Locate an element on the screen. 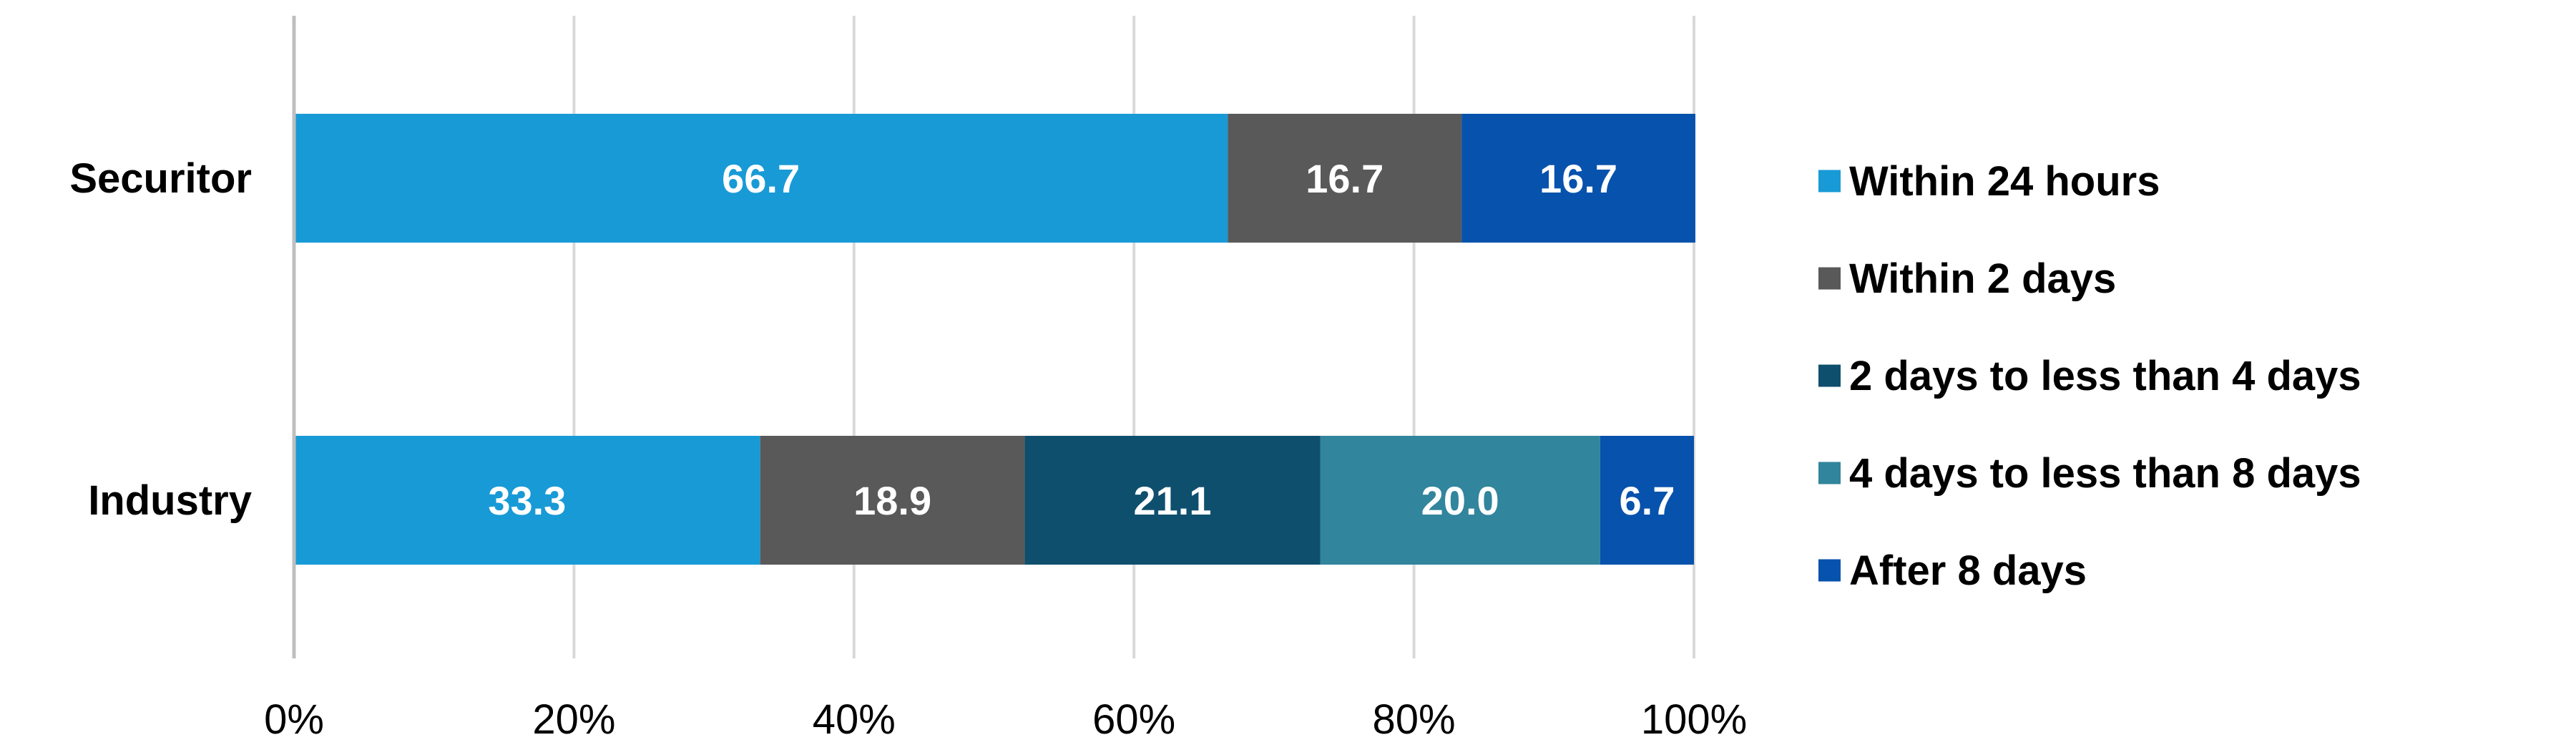  x-tick-label: 0% is located at coordinates (294, 719).